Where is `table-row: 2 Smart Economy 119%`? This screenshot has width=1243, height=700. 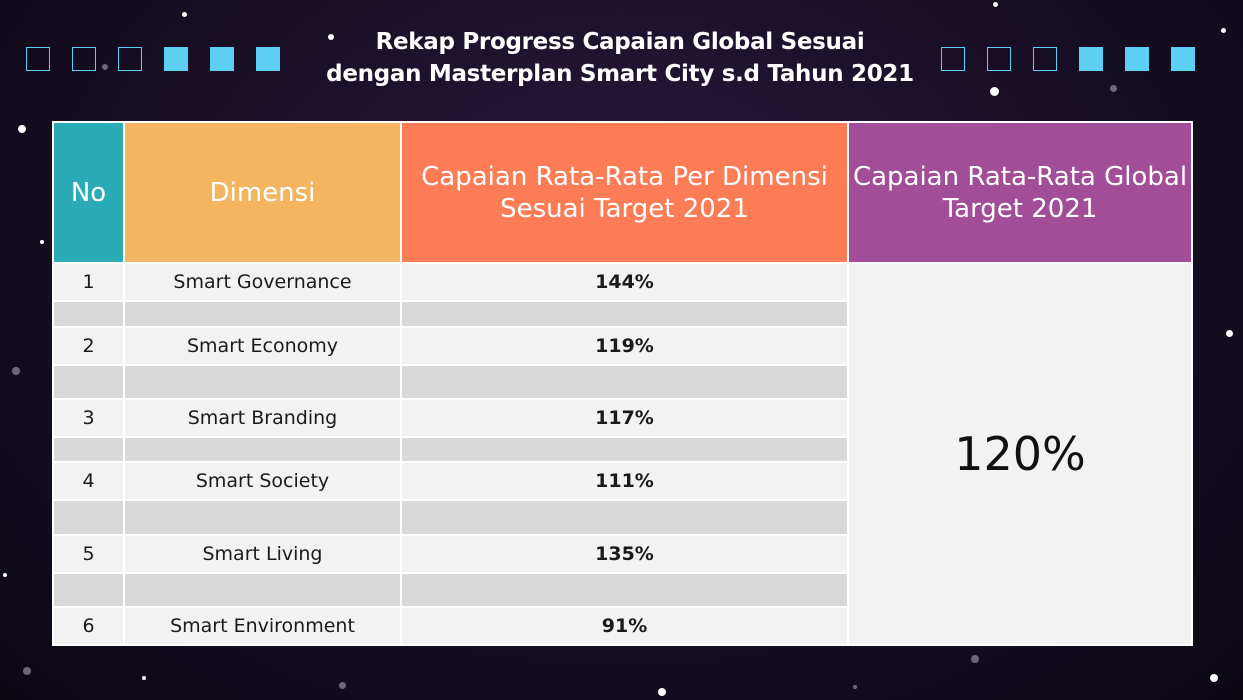 table-row: 2 Smart Economy 119% is located at coordinates (622, 346).